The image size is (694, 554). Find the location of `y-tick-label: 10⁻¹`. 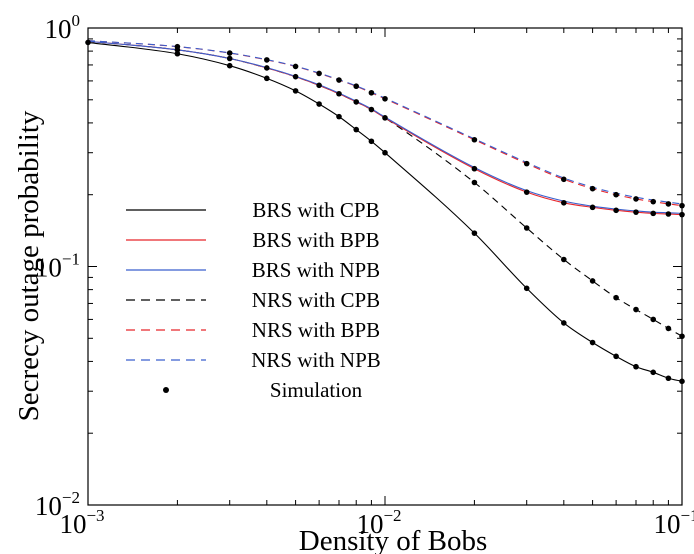

y-tick-label: 10⁻¹ is located at coordinates (57, 266).